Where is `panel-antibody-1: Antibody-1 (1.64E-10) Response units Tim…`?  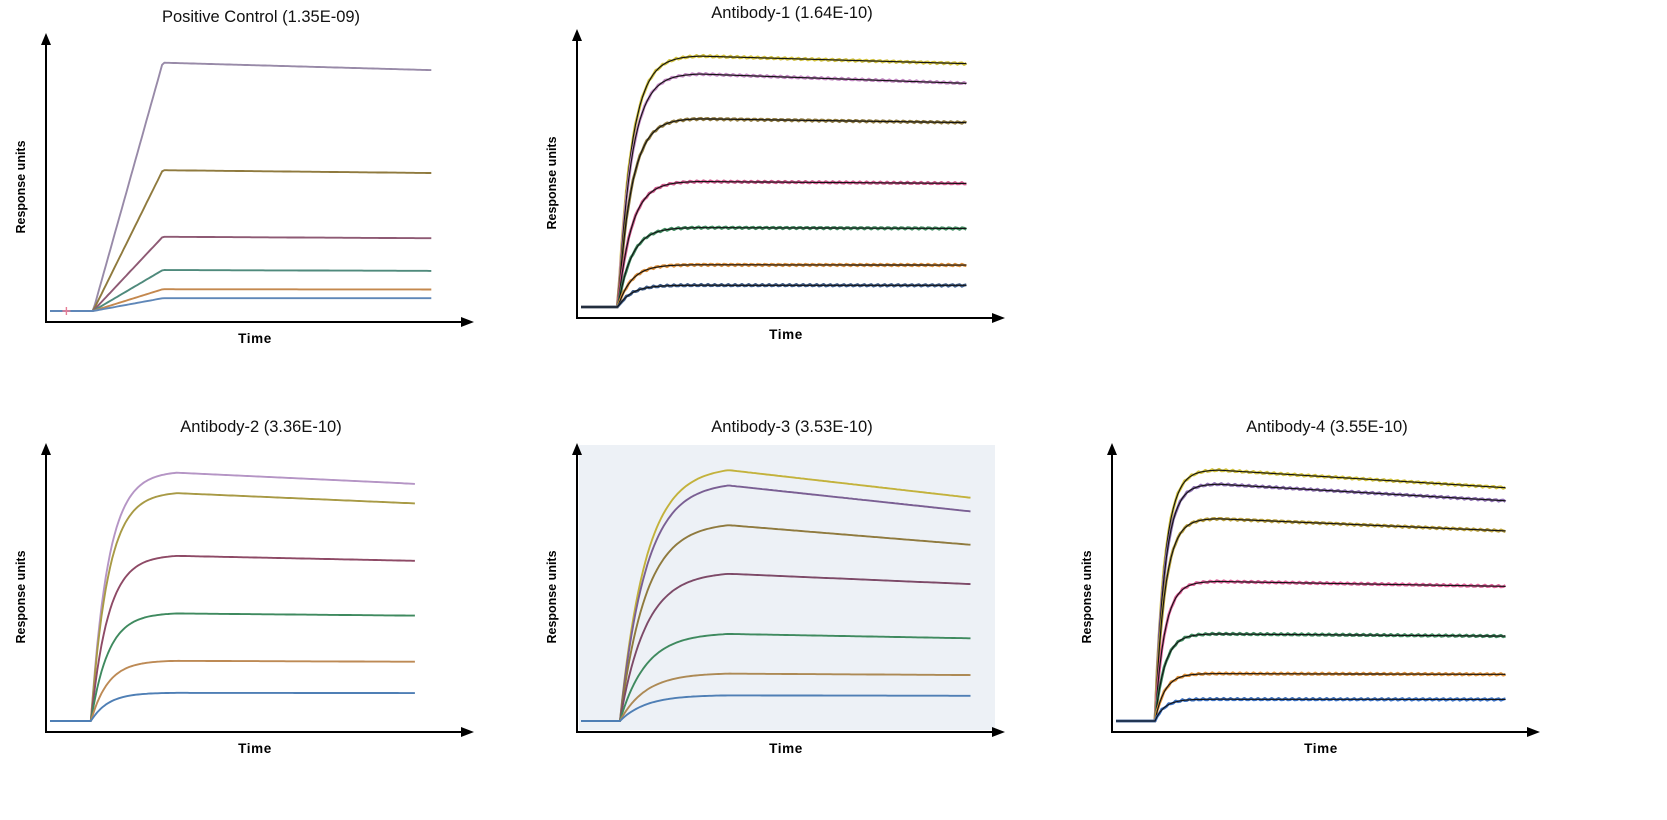 panel-antibody-1: Antibody-1 (1.64E-10) Response units Tim… is located at coordinates (783, 175).